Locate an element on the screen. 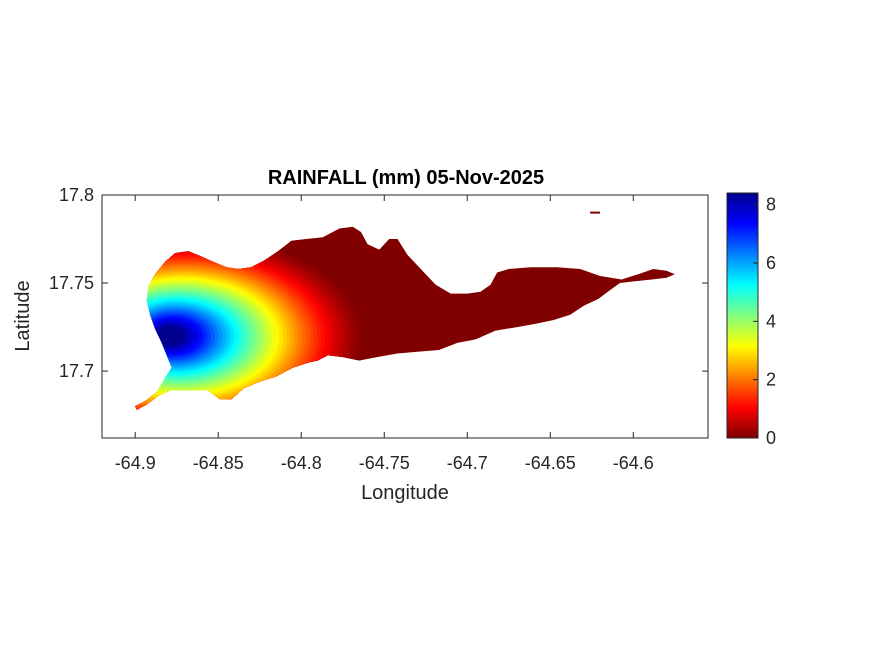 The image size is (875, 656). colorbar-tick-label: 2 is located at coordinates (771, 380).